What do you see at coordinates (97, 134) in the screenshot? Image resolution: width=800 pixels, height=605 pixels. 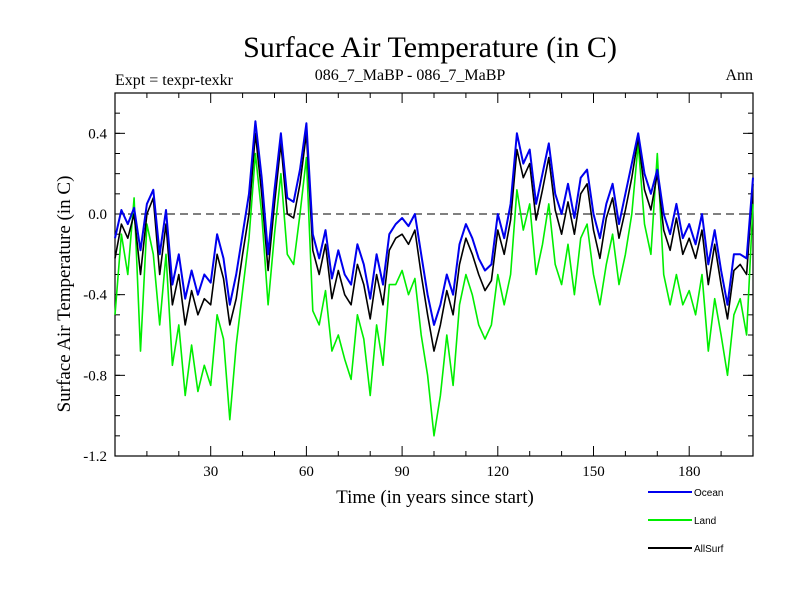 I see `y-tick-label: 0.4` at bounding box center [97, 134].